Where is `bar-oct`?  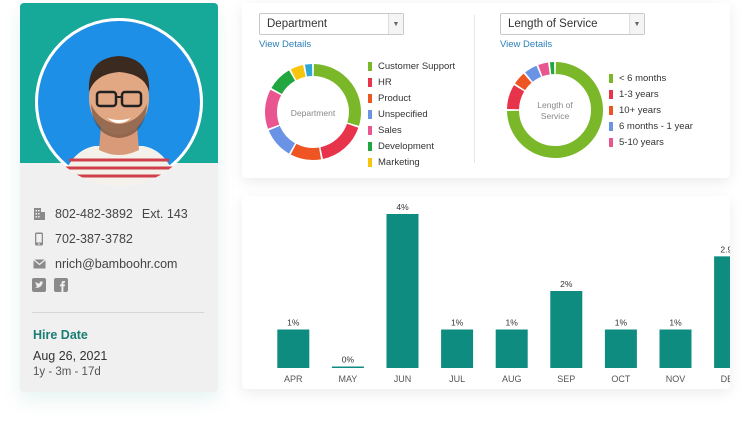 bar-oct is located at coordinates (620, 349).